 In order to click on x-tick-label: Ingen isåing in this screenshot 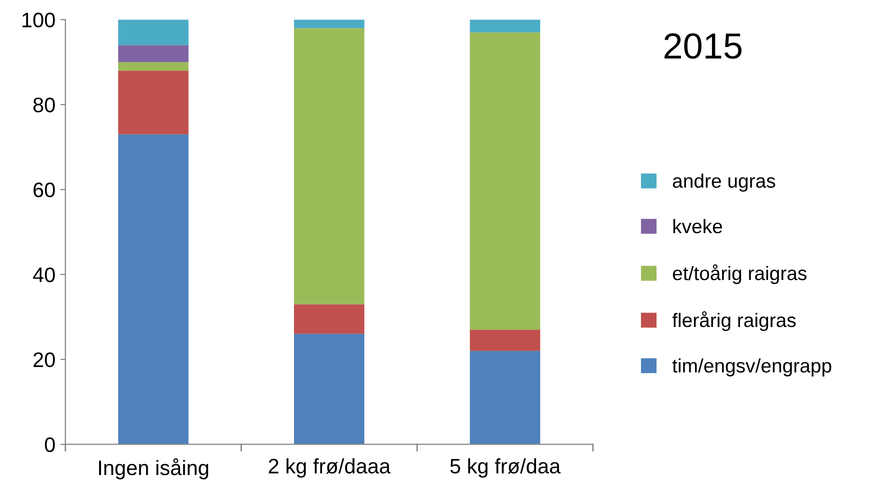, I will do `click(153, 469)`.